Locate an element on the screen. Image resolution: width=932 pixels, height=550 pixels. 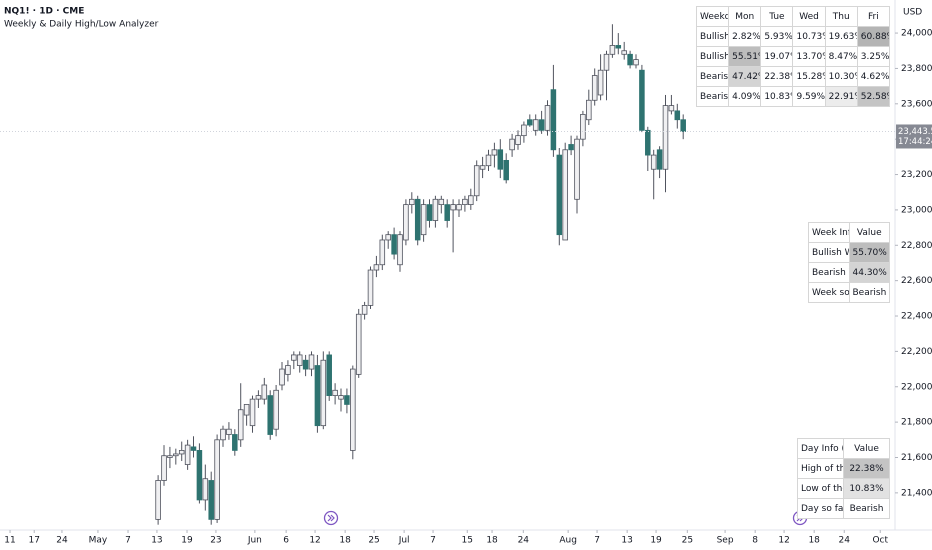
y-tick-label: 21,800.00 is located at coordinates (916, 423).